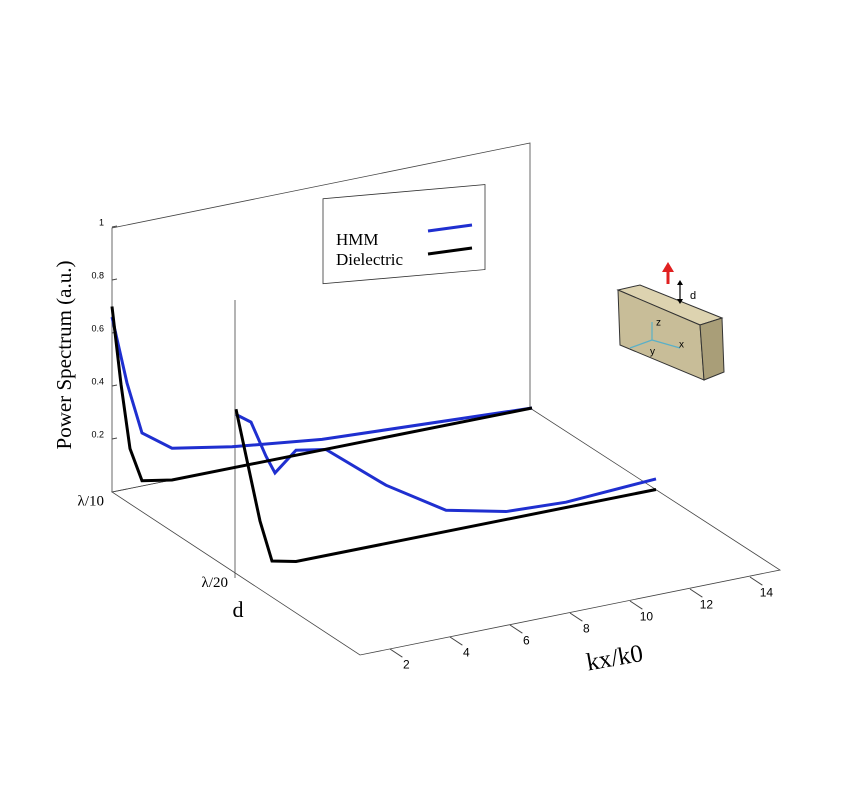 This screenshot has height=805, width=864. I want to click on legend-label: Dielectric, so click(369, 259).